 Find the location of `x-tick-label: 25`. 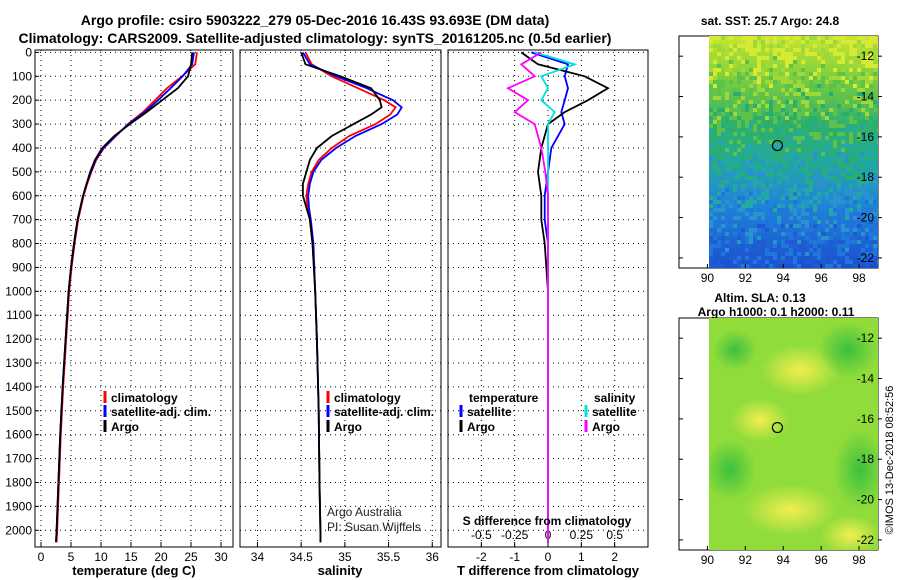

x-tick-label: 25 is located at coordinates (191, 557).